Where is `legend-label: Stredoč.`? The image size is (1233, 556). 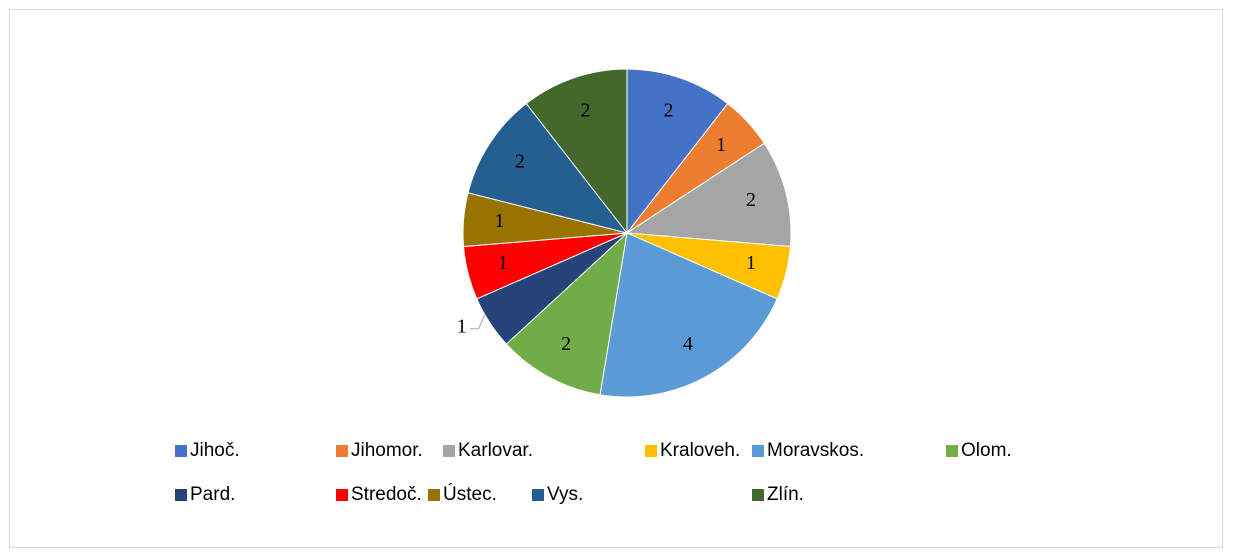 legend-label: Stredoč. is located at coordinates (386, 494).